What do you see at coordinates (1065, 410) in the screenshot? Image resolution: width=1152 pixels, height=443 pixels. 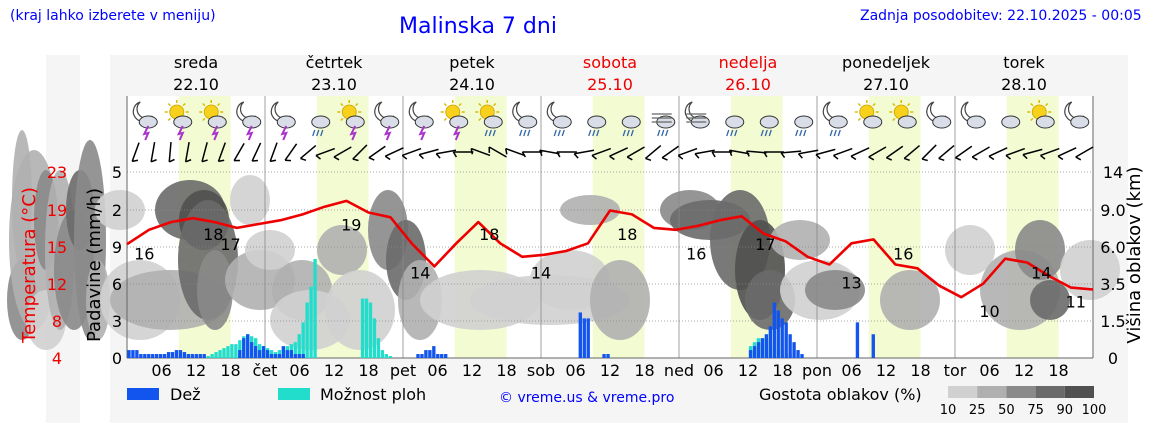 I see `cloud-density-tick-label: 90` at bounding box center [1065, 410].